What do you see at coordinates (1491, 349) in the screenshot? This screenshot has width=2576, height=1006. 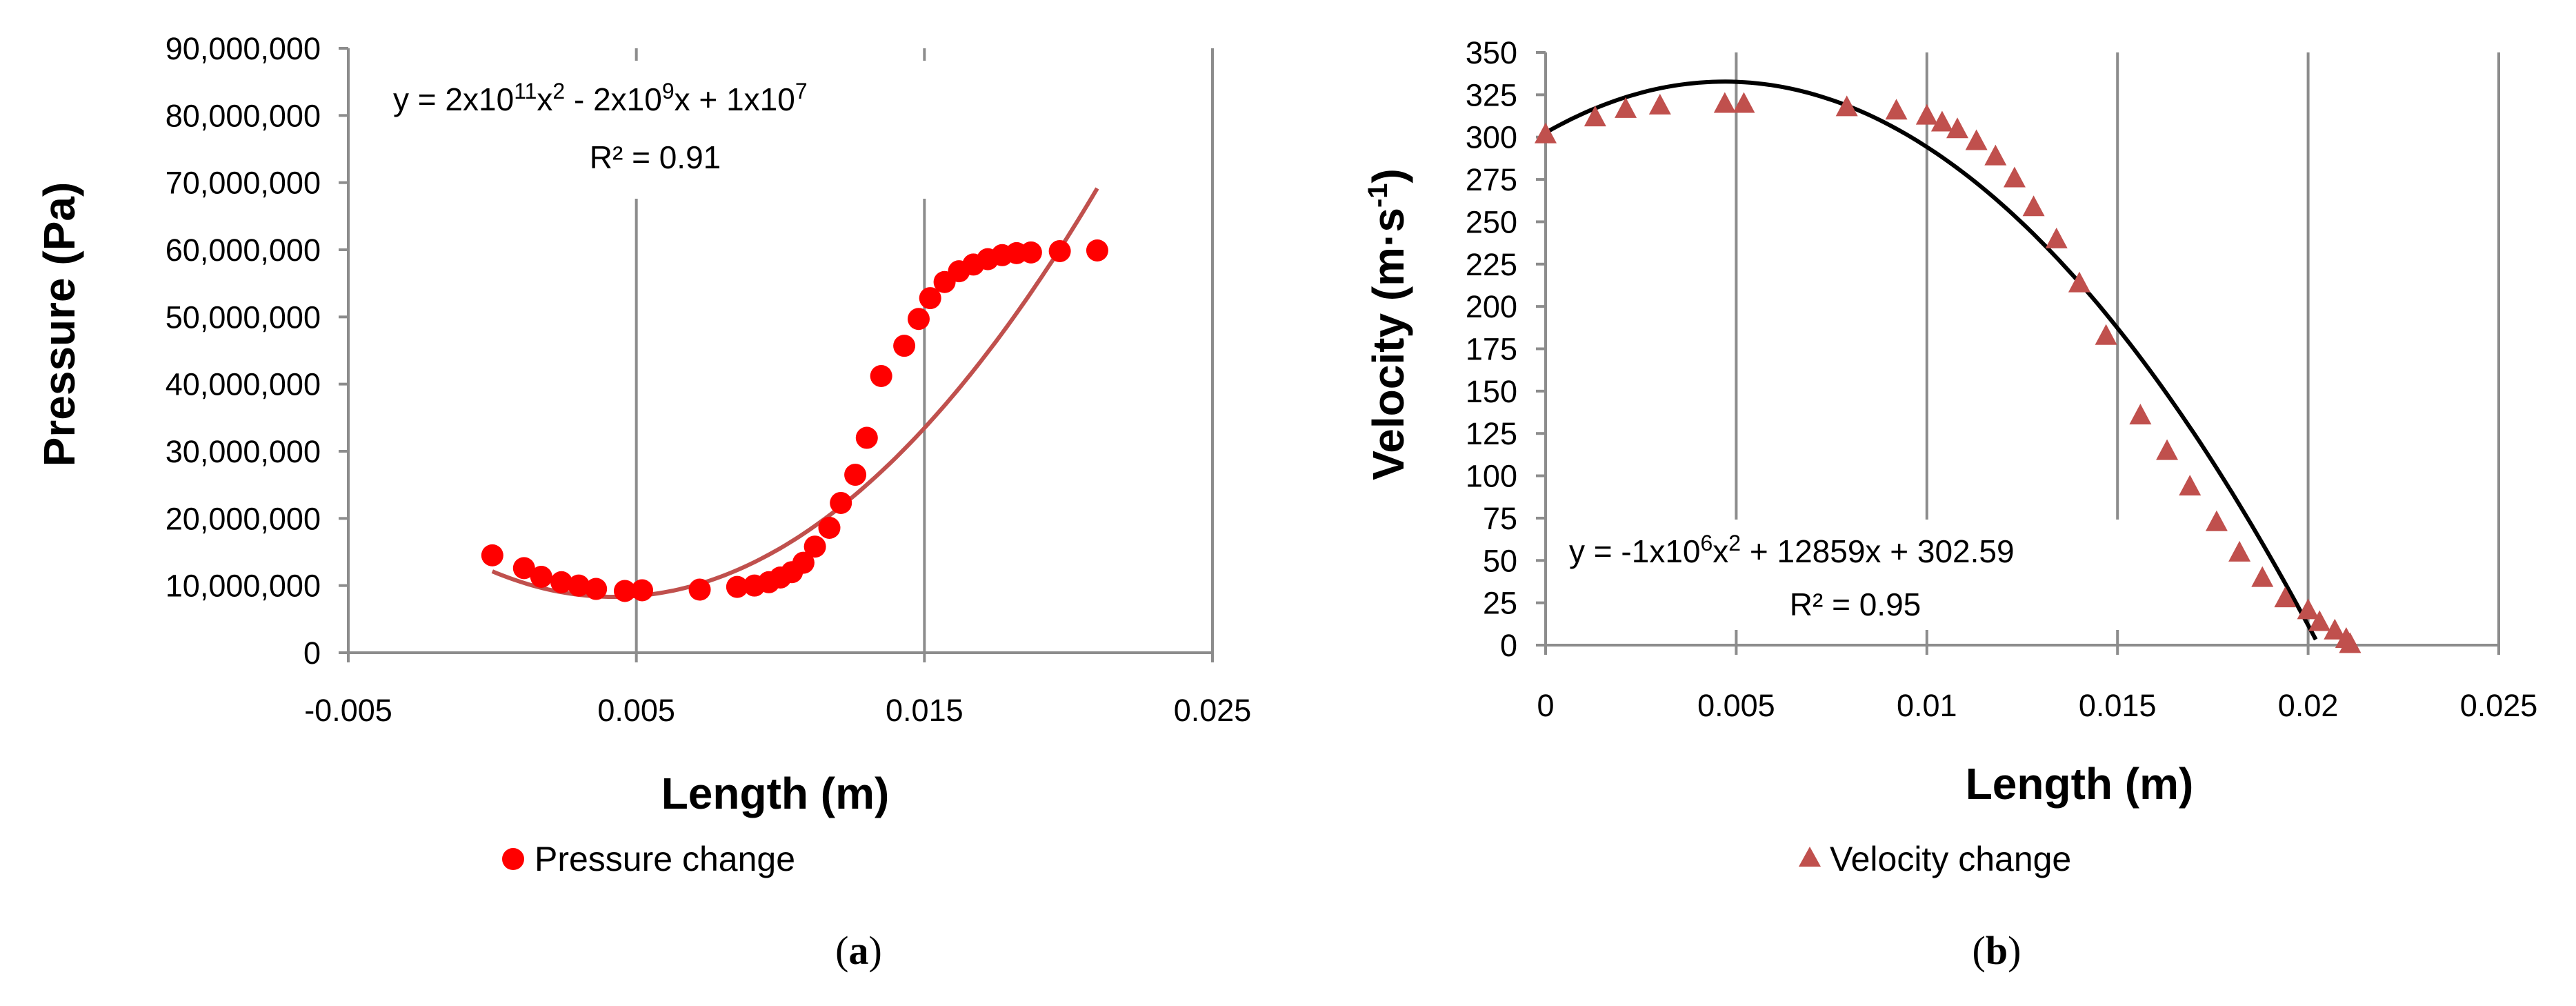 I see `velocity-y-tick-labels: 0 25 50 75 100 125 150 175 200 225 250 275 300 325 350` at bounding box center [1491, 349].